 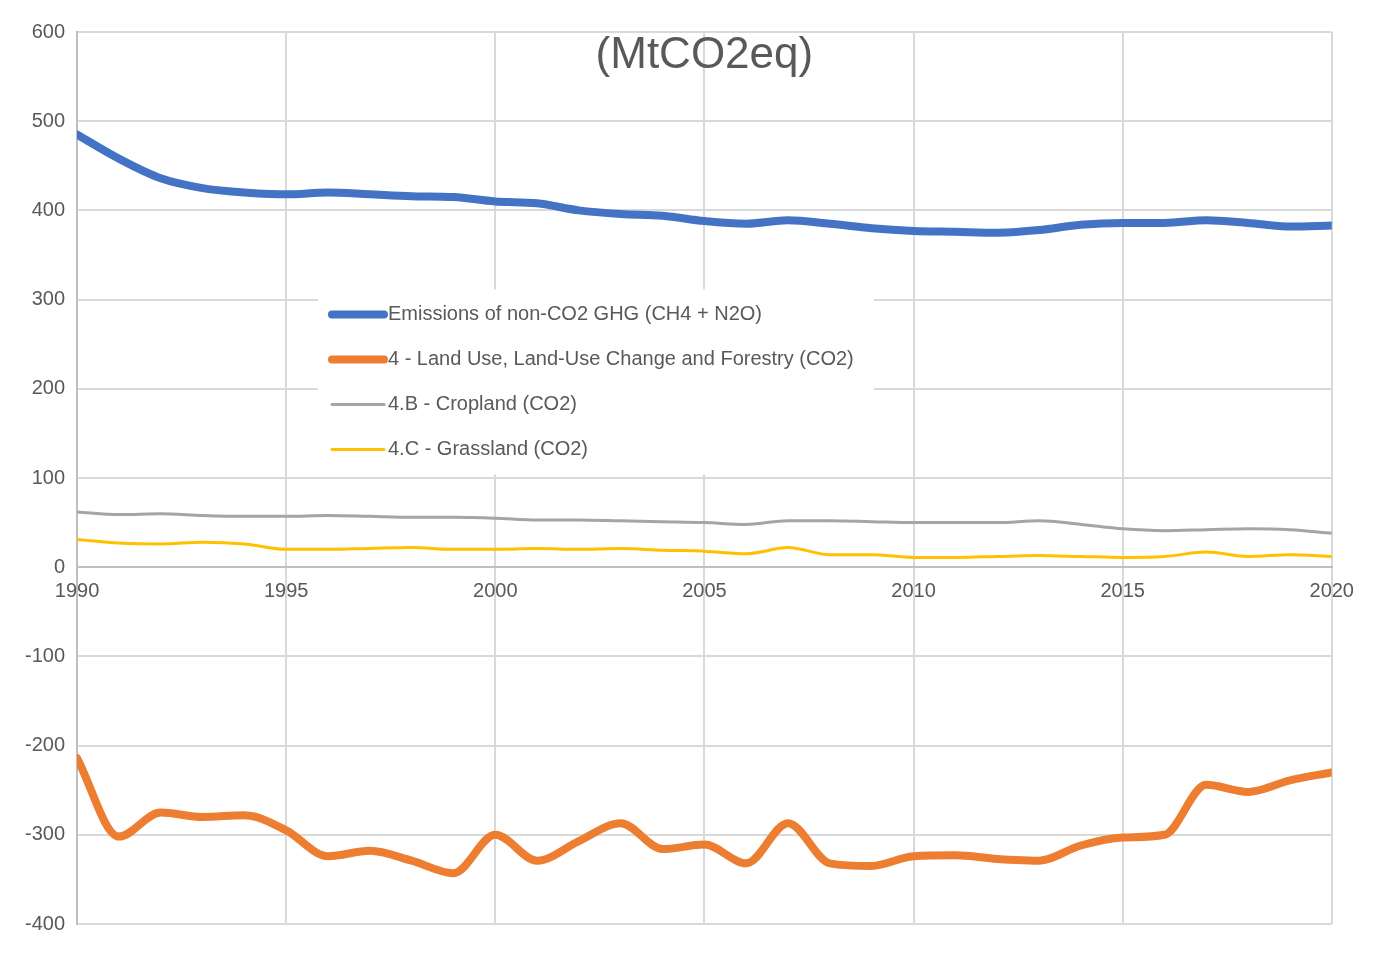 What do you see at coordinates (45, 922) in the screenshot?
I see `y-tick-label: -400` at bounding box center [45, 922].